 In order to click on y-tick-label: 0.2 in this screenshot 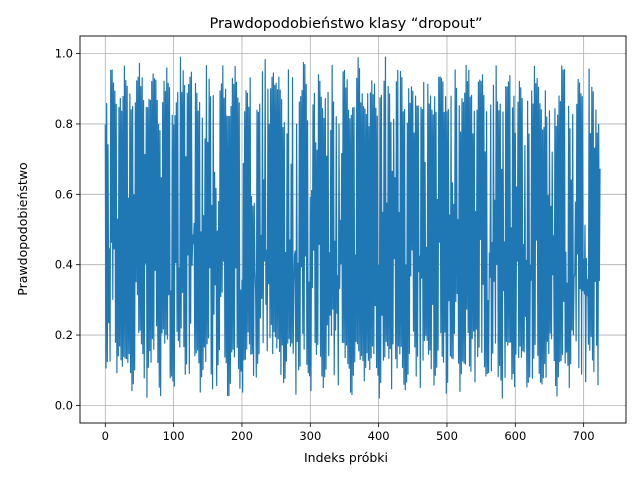, I will do `click(64, 335)`.